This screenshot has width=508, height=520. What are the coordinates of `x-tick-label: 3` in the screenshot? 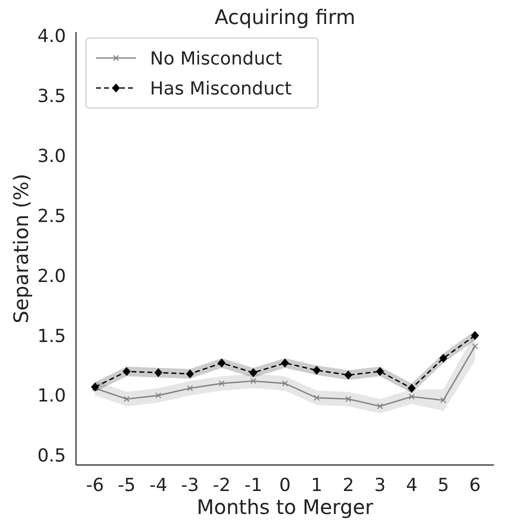 It's located at (380, 485).